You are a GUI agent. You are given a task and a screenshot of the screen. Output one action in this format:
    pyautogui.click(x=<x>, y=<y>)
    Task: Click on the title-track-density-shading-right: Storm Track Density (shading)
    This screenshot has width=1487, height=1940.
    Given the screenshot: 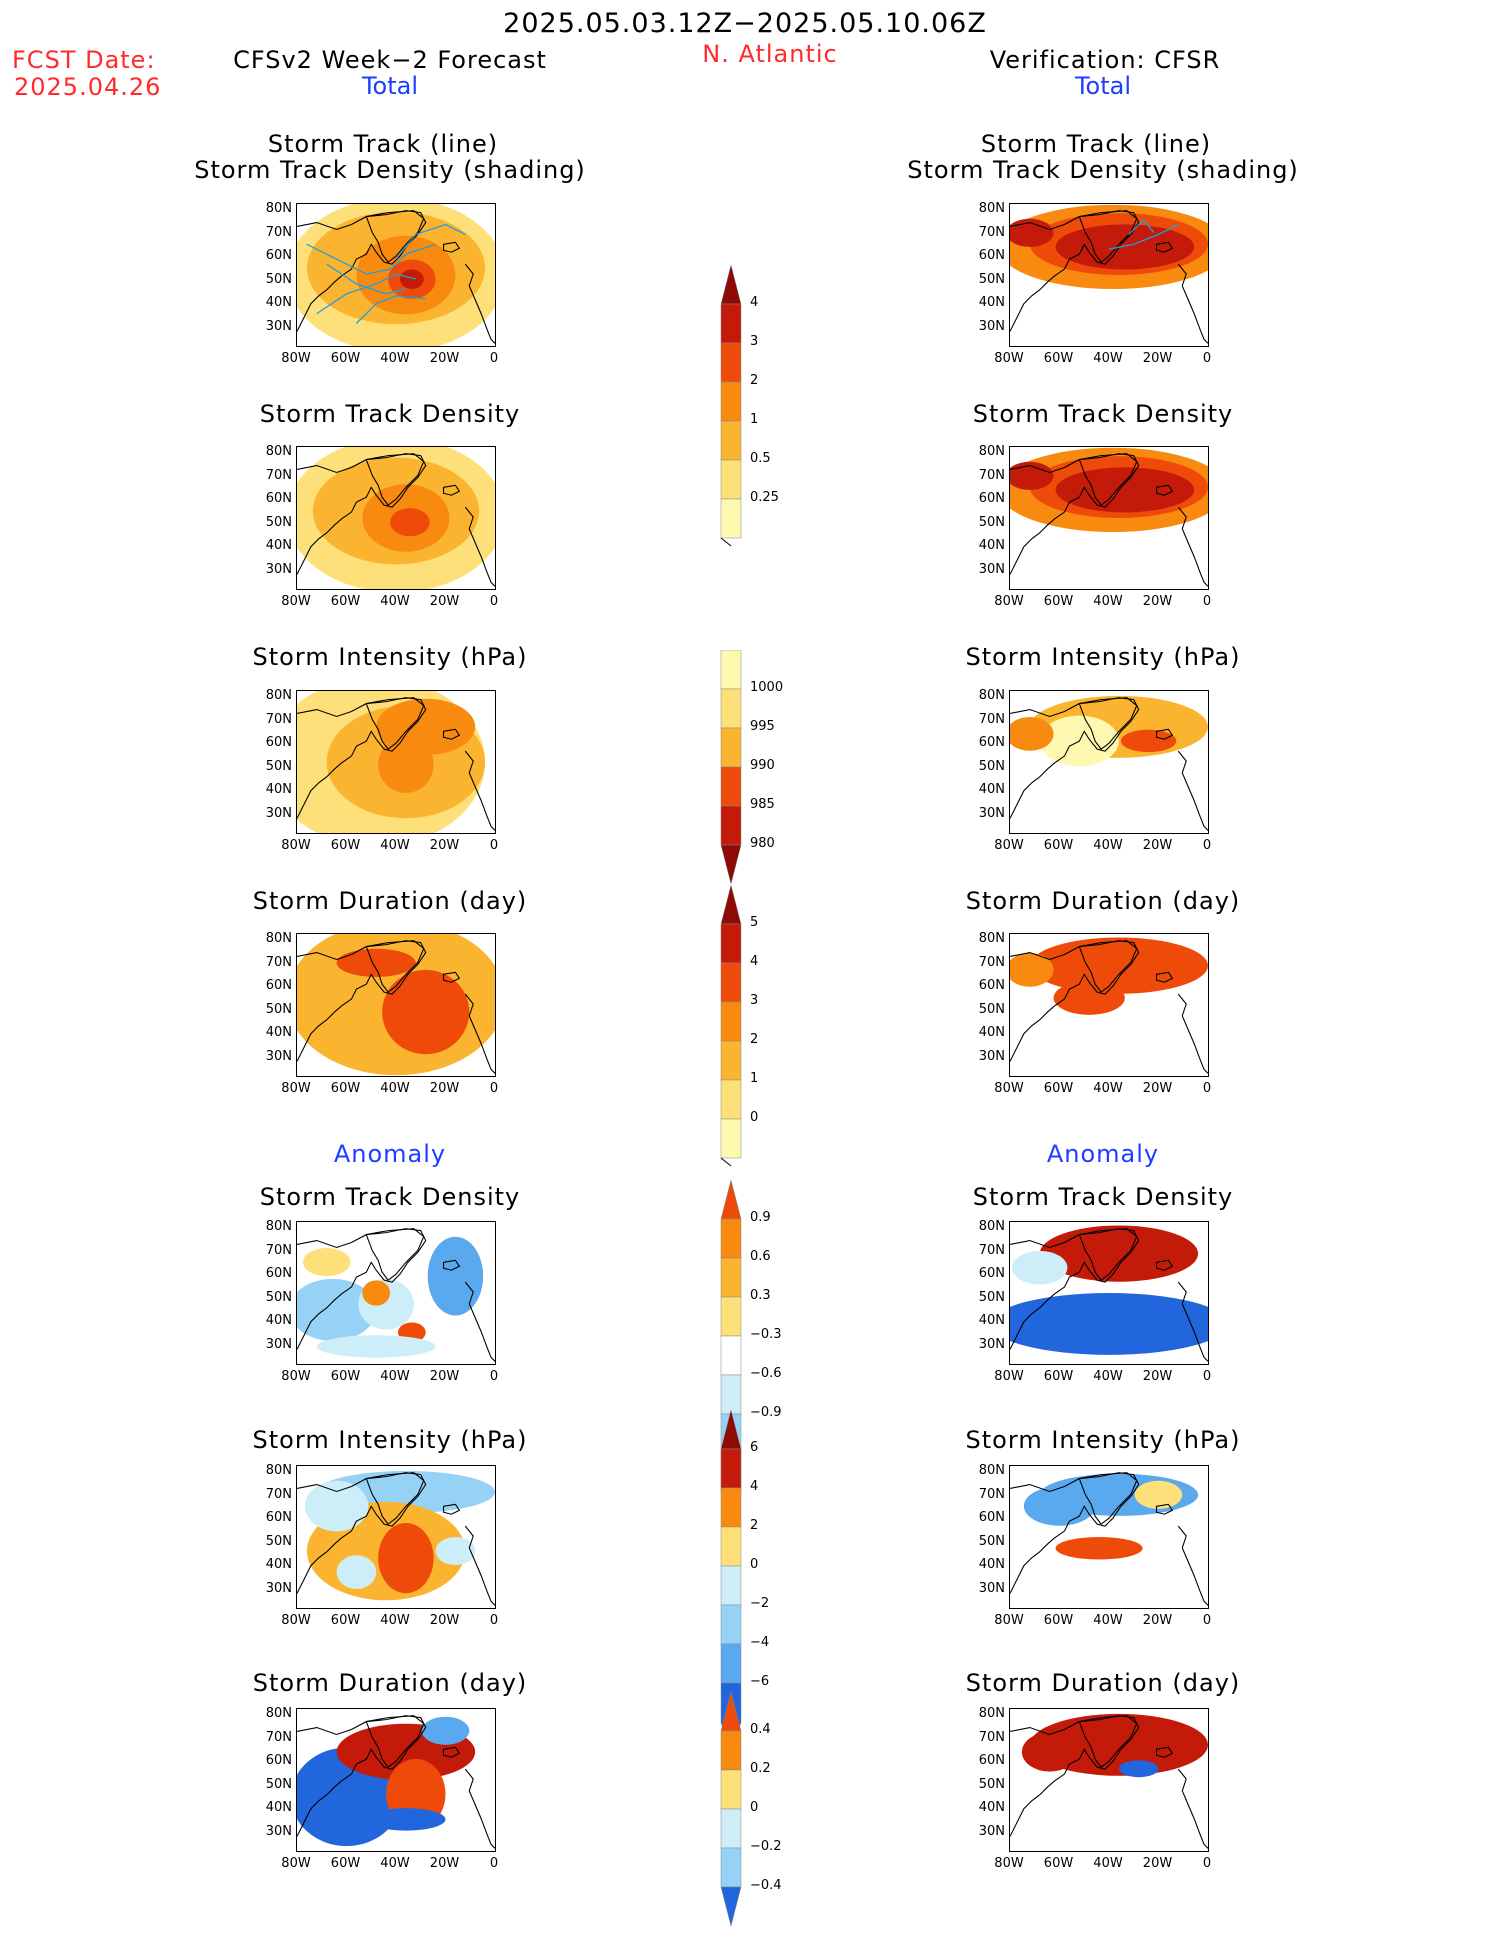 What is the action you would take?
    pyautogui.click(x=1103, y=170)
    